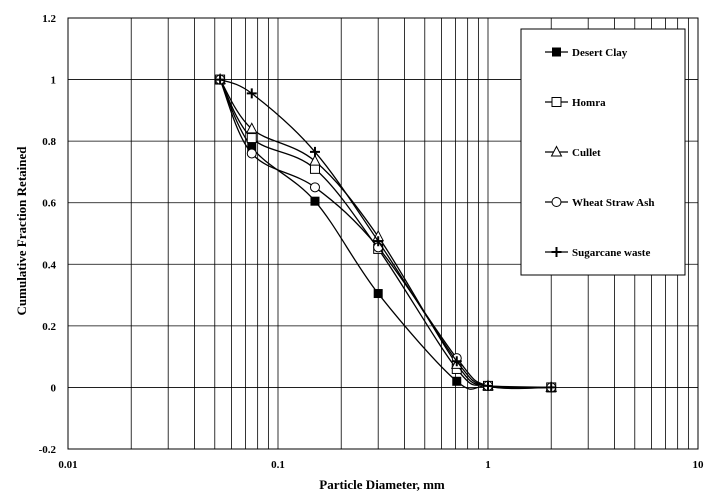  What do you see at coordinates (488, 465) in the screenshot?
I see `x-tick-label: 1` at bounding box center [488, 465].